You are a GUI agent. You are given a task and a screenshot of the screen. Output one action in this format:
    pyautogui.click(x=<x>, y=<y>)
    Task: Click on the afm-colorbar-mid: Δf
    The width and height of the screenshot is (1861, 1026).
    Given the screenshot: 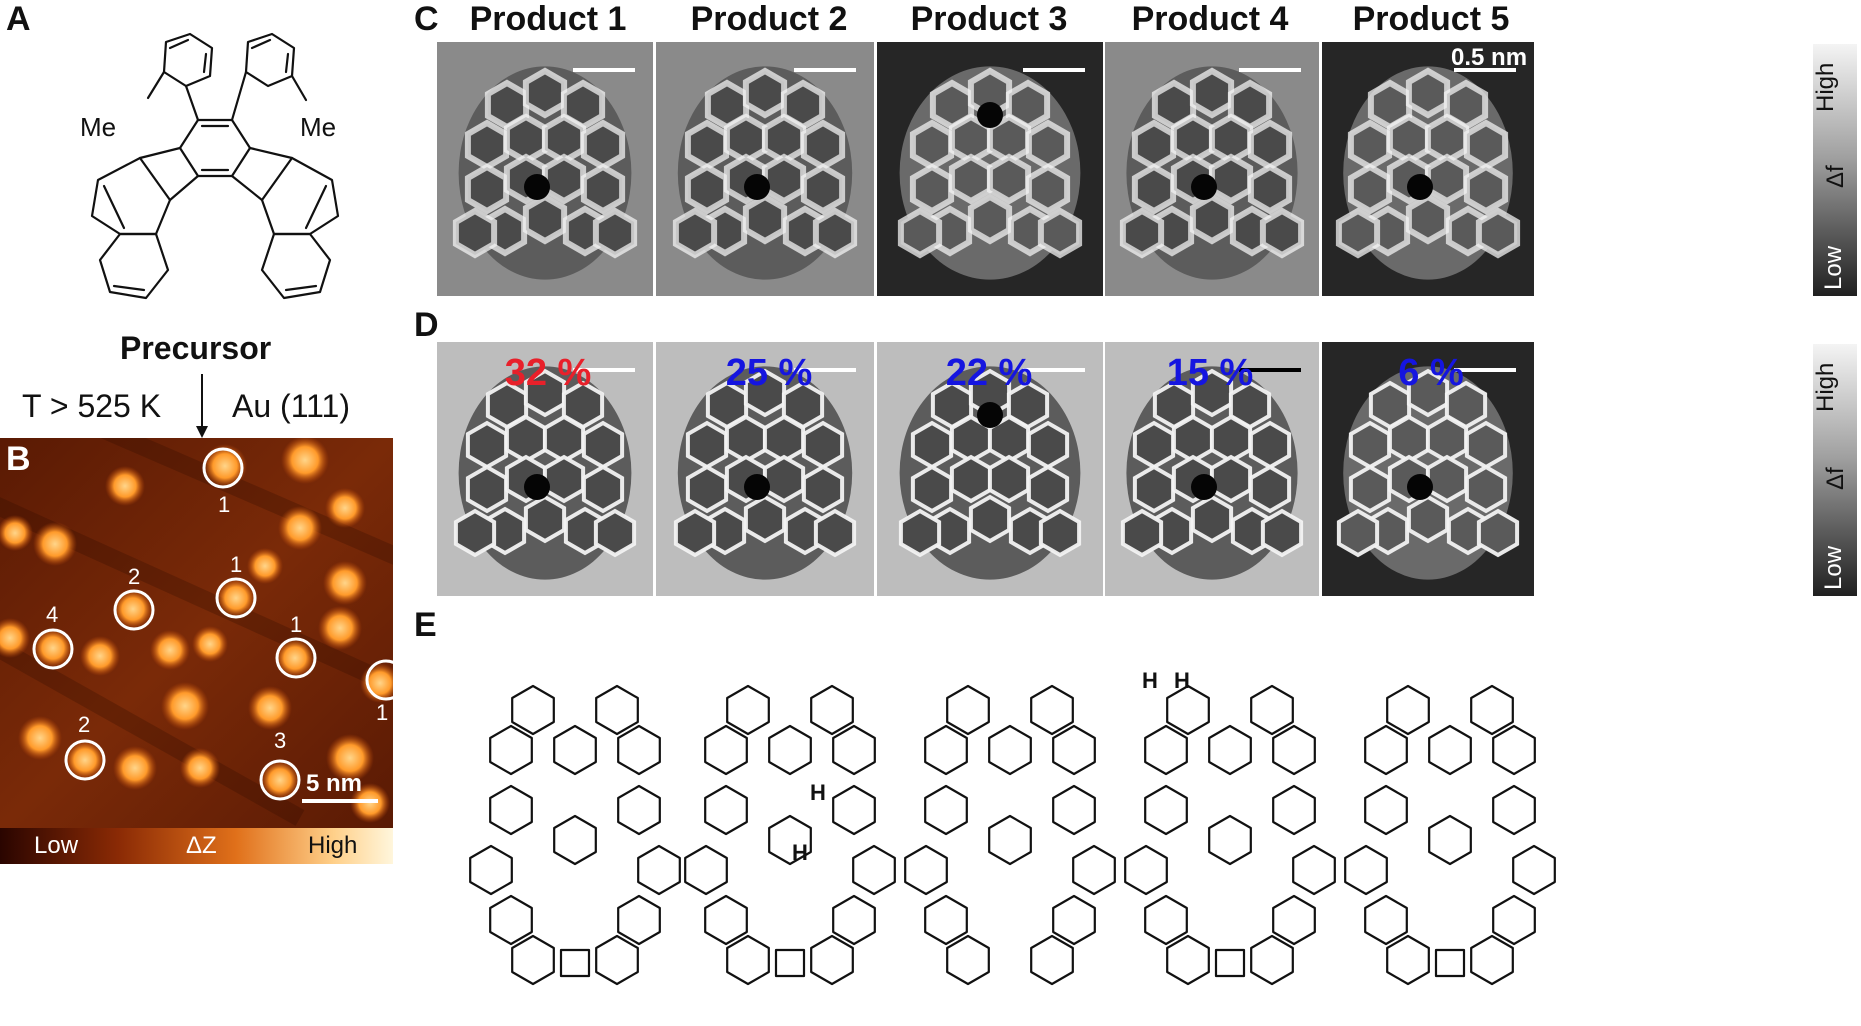 What is the action you would take?
    pyautogui.click(x=1835, y=176)
    